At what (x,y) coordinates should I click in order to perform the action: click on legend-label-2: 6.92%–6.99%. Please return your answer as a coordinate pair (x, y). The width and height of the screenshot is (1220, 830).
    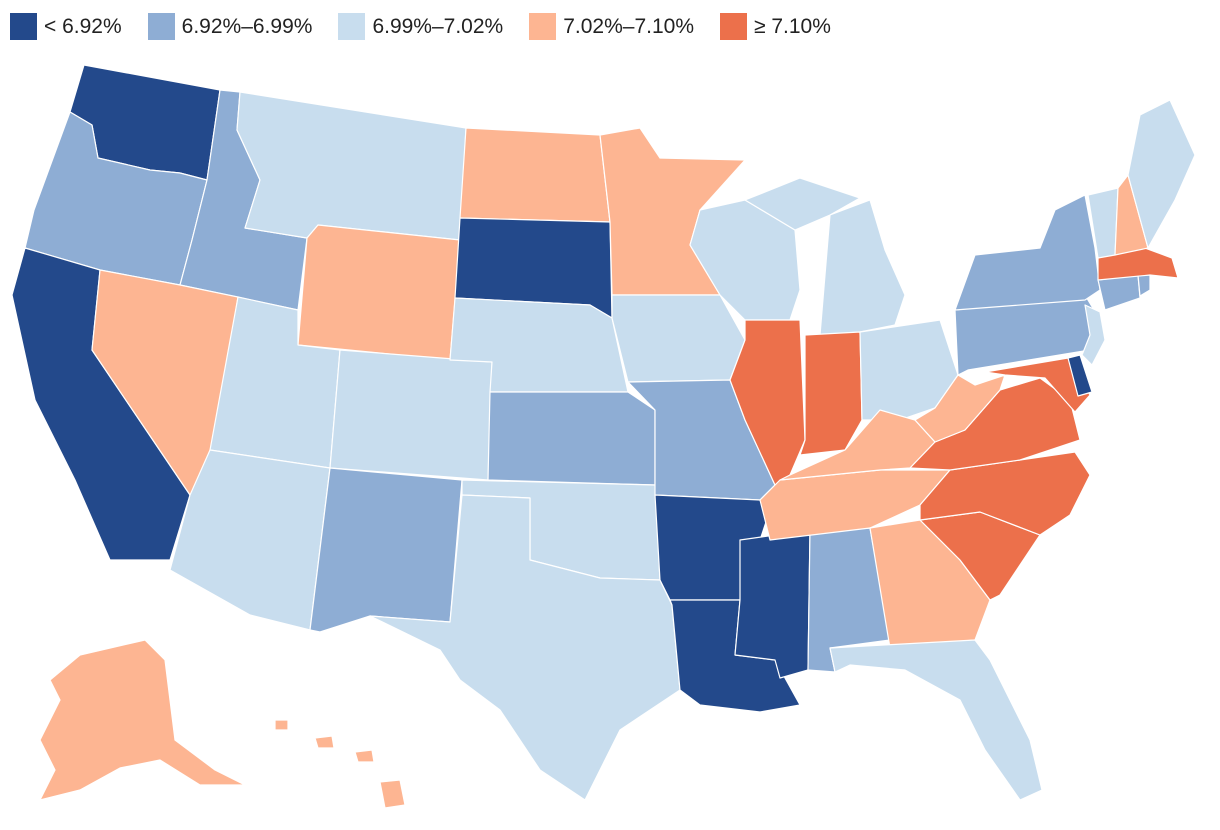
    Looking at the image, I should click on (247, 26).